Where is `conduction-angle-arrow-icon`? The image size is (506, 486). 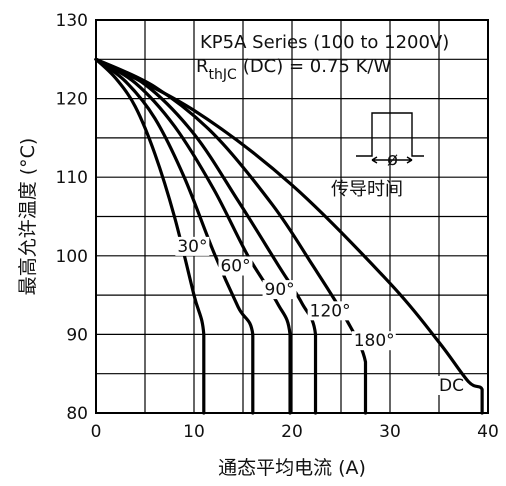
conduction-angle-arrow-icon is located at coordinates (392, 160).